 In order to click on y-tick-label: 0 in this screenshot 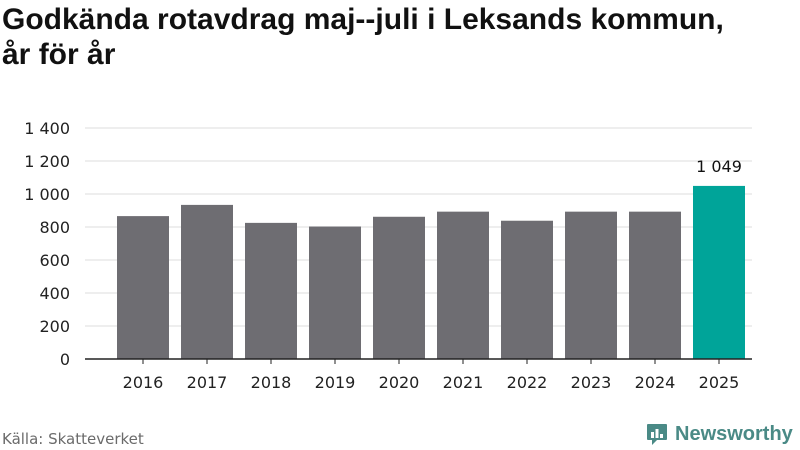, I will do `click(65, 359)`.